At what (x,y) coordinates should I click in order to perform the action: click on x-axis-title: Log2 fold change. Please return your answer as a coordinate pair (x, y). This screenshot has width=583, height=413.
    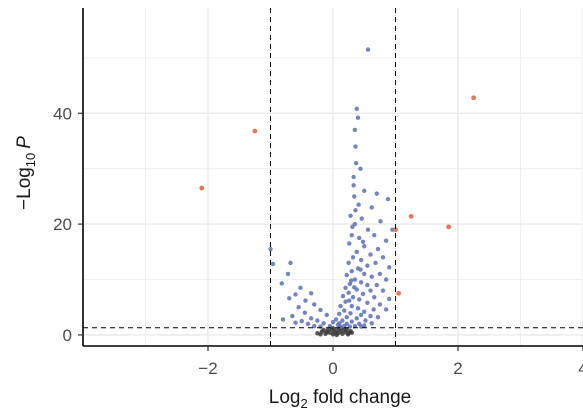
    Looking at the image, I should click on (340, 399).